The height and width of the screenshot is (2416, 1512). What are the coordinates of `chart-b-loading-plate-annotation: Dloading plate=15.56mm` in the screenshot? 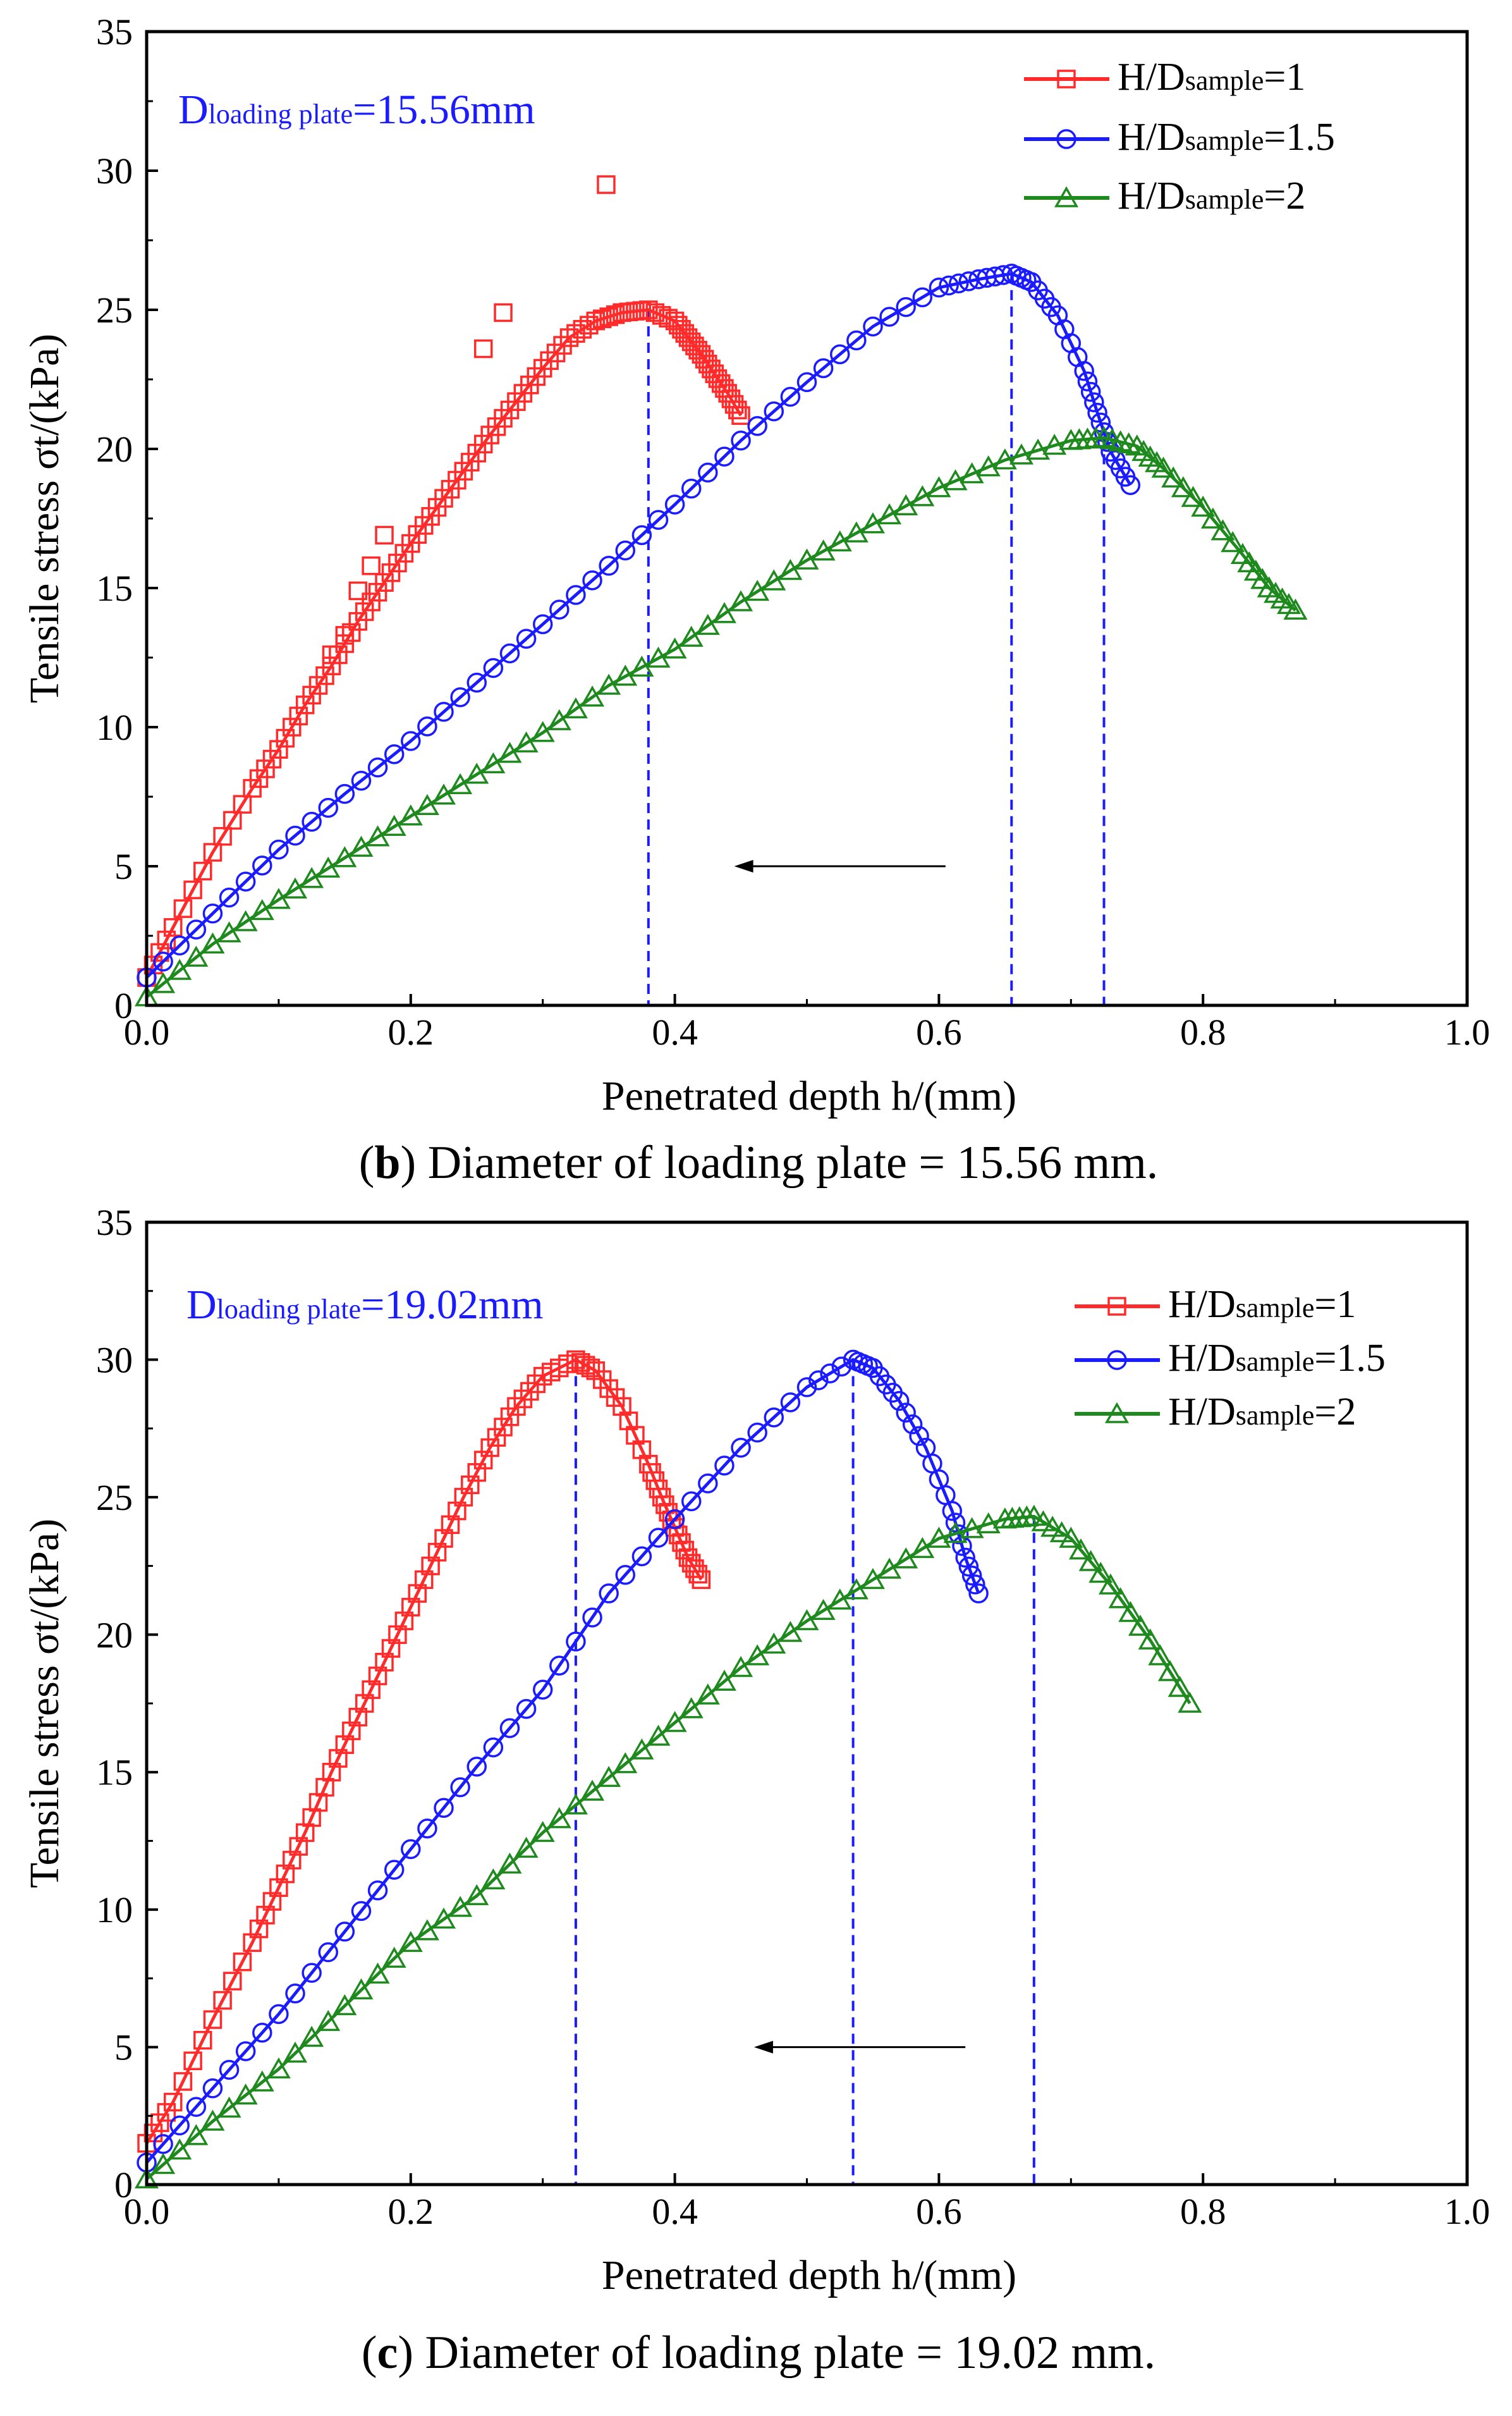 It's located at (357, 110).